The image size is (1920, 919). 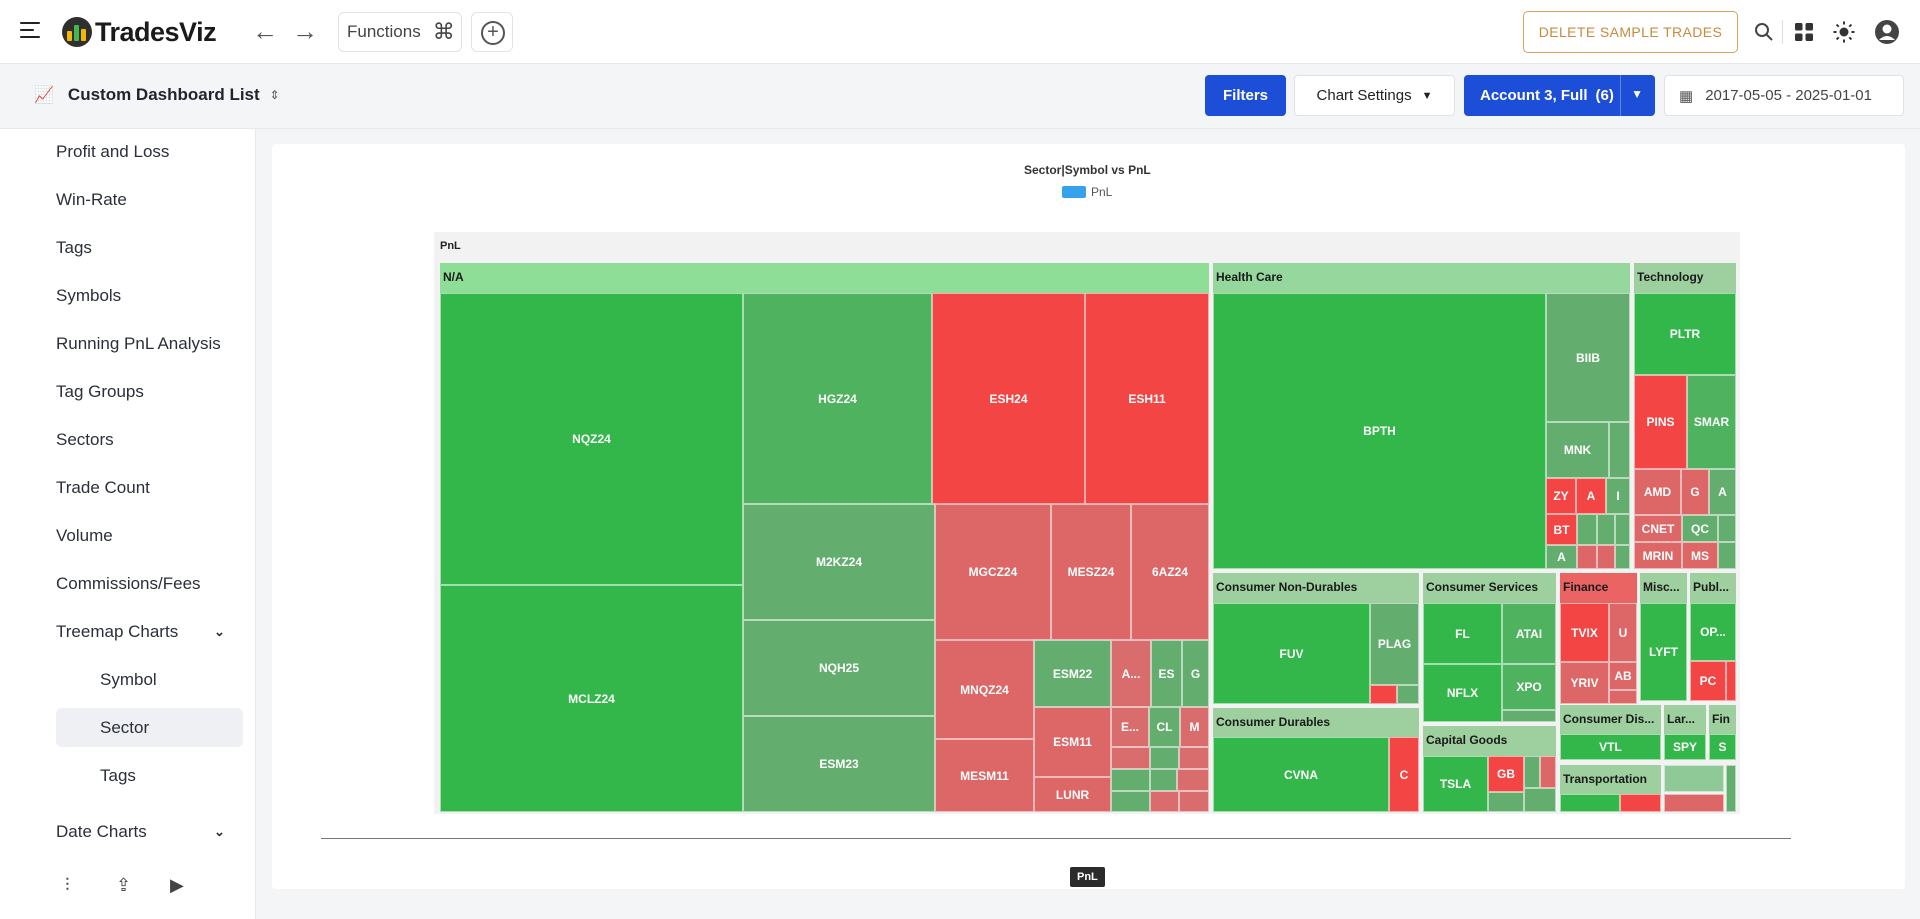 What do you see at coordinates (177, 885) in the screenshot?
I see `youtube-icon: ▶` at bounding box center [177, 885].